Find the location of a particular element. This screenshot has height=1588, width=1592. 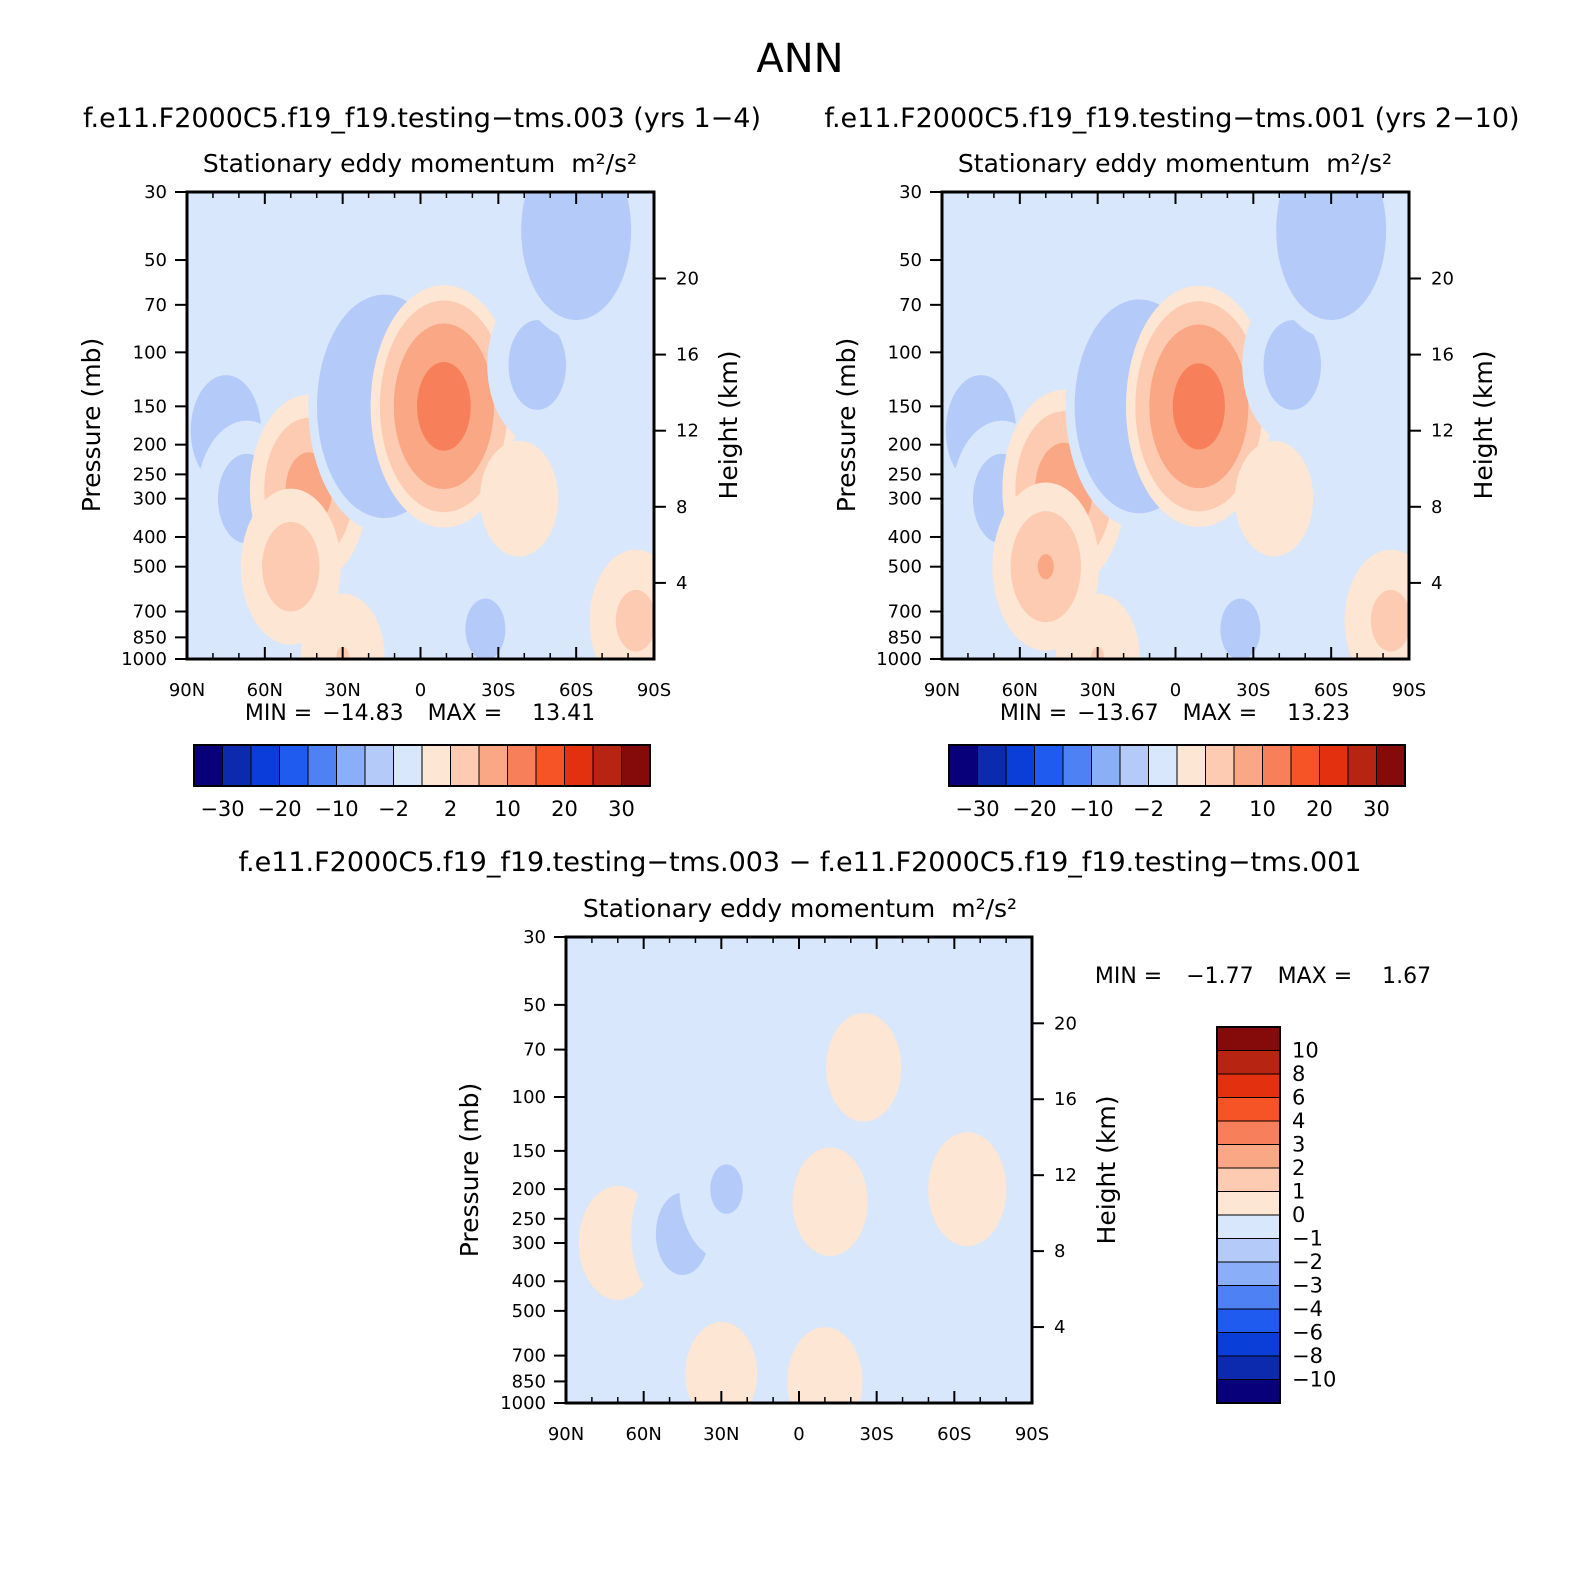

panel-1-field is located at coordinates (420, 425).